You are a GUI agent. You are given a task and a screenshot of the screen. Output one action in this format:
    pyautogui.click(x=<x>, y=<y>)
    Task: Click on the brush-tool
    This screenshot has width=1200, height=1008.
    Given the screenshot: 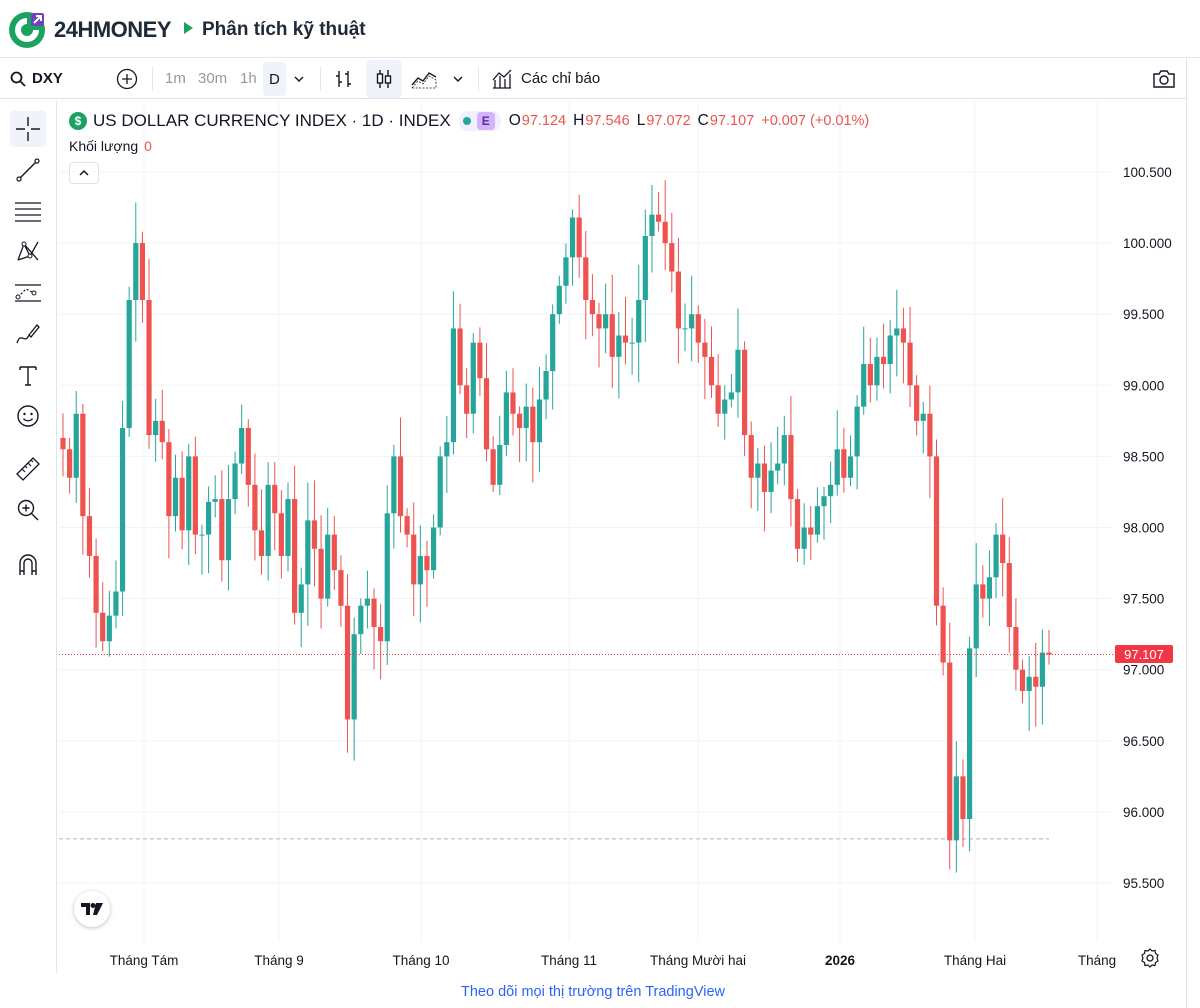 What is the action you would take?
    pyautogui.click(x=28, y=334)
    